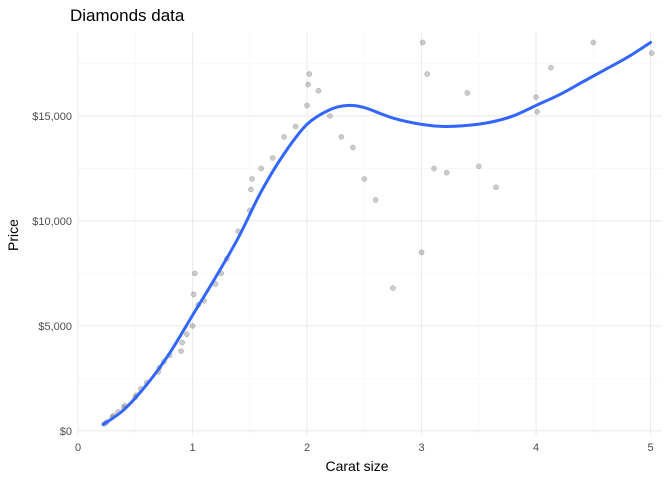 The width and height of the screenshot is (672, 480). Describe the element at coordinates (356, 466) in the screenshot. I see `x-axis-title: Carat size` at that location.